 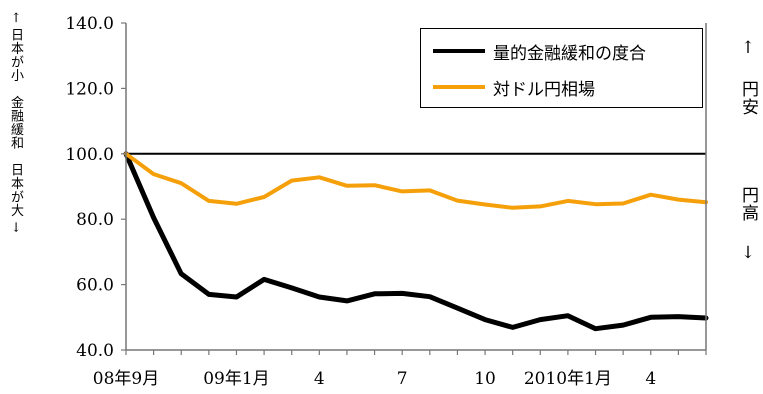 What do you see at coordinates (126, 379) in the screenshot?
I see `x-tick-label: 08年9月` at bounding box center [126, 379].